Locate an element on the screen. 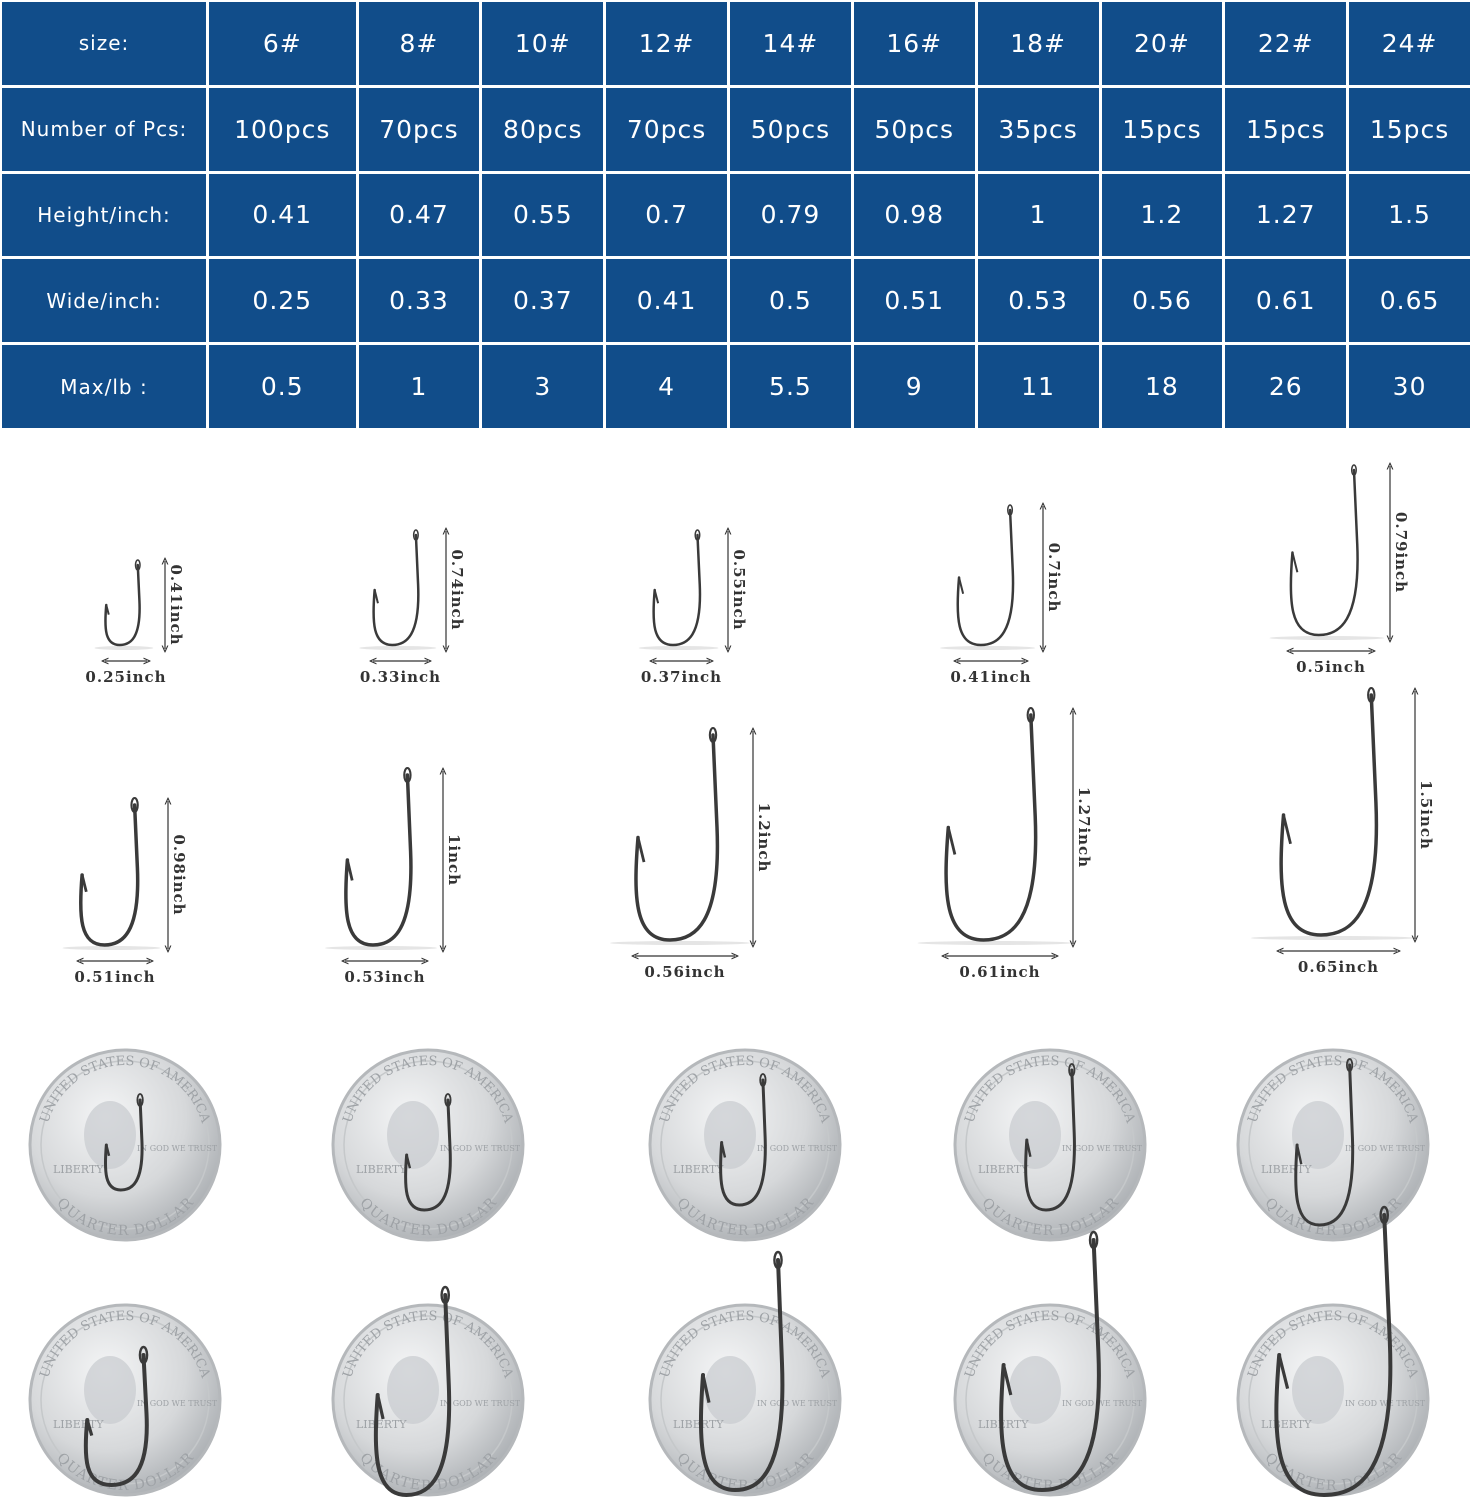  table-cell: 0.61 is located at coordinates (1286, 301).